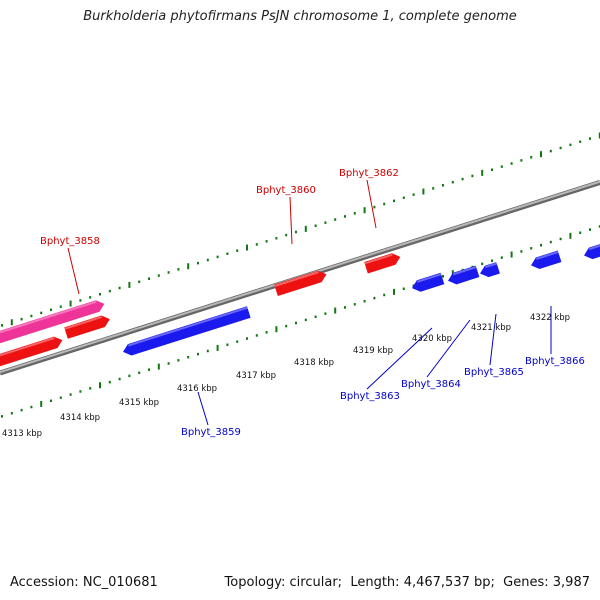 The width and height of the screenshot is (600, 600). I want to click on scale-label: 4321 kbp, so click(491, 328).